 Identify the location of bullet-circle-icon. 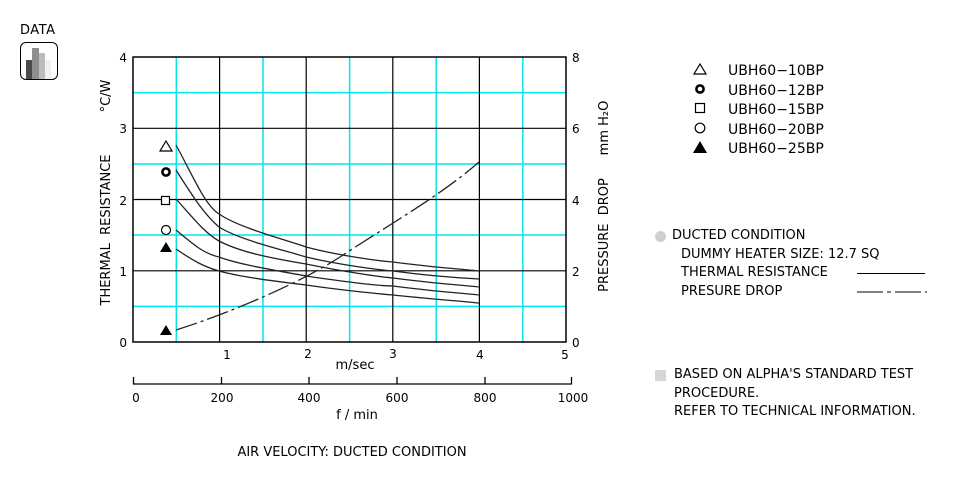
(660, 236).